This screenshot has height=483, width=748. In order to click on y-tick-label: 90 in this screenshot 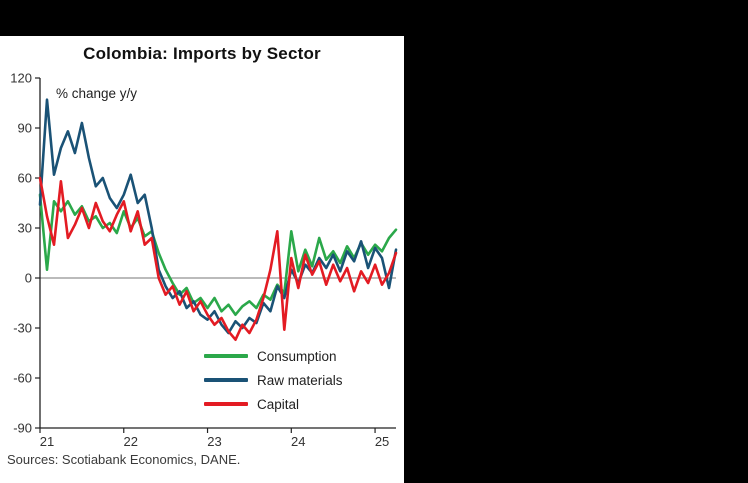, I will do `click(25, 128)`.